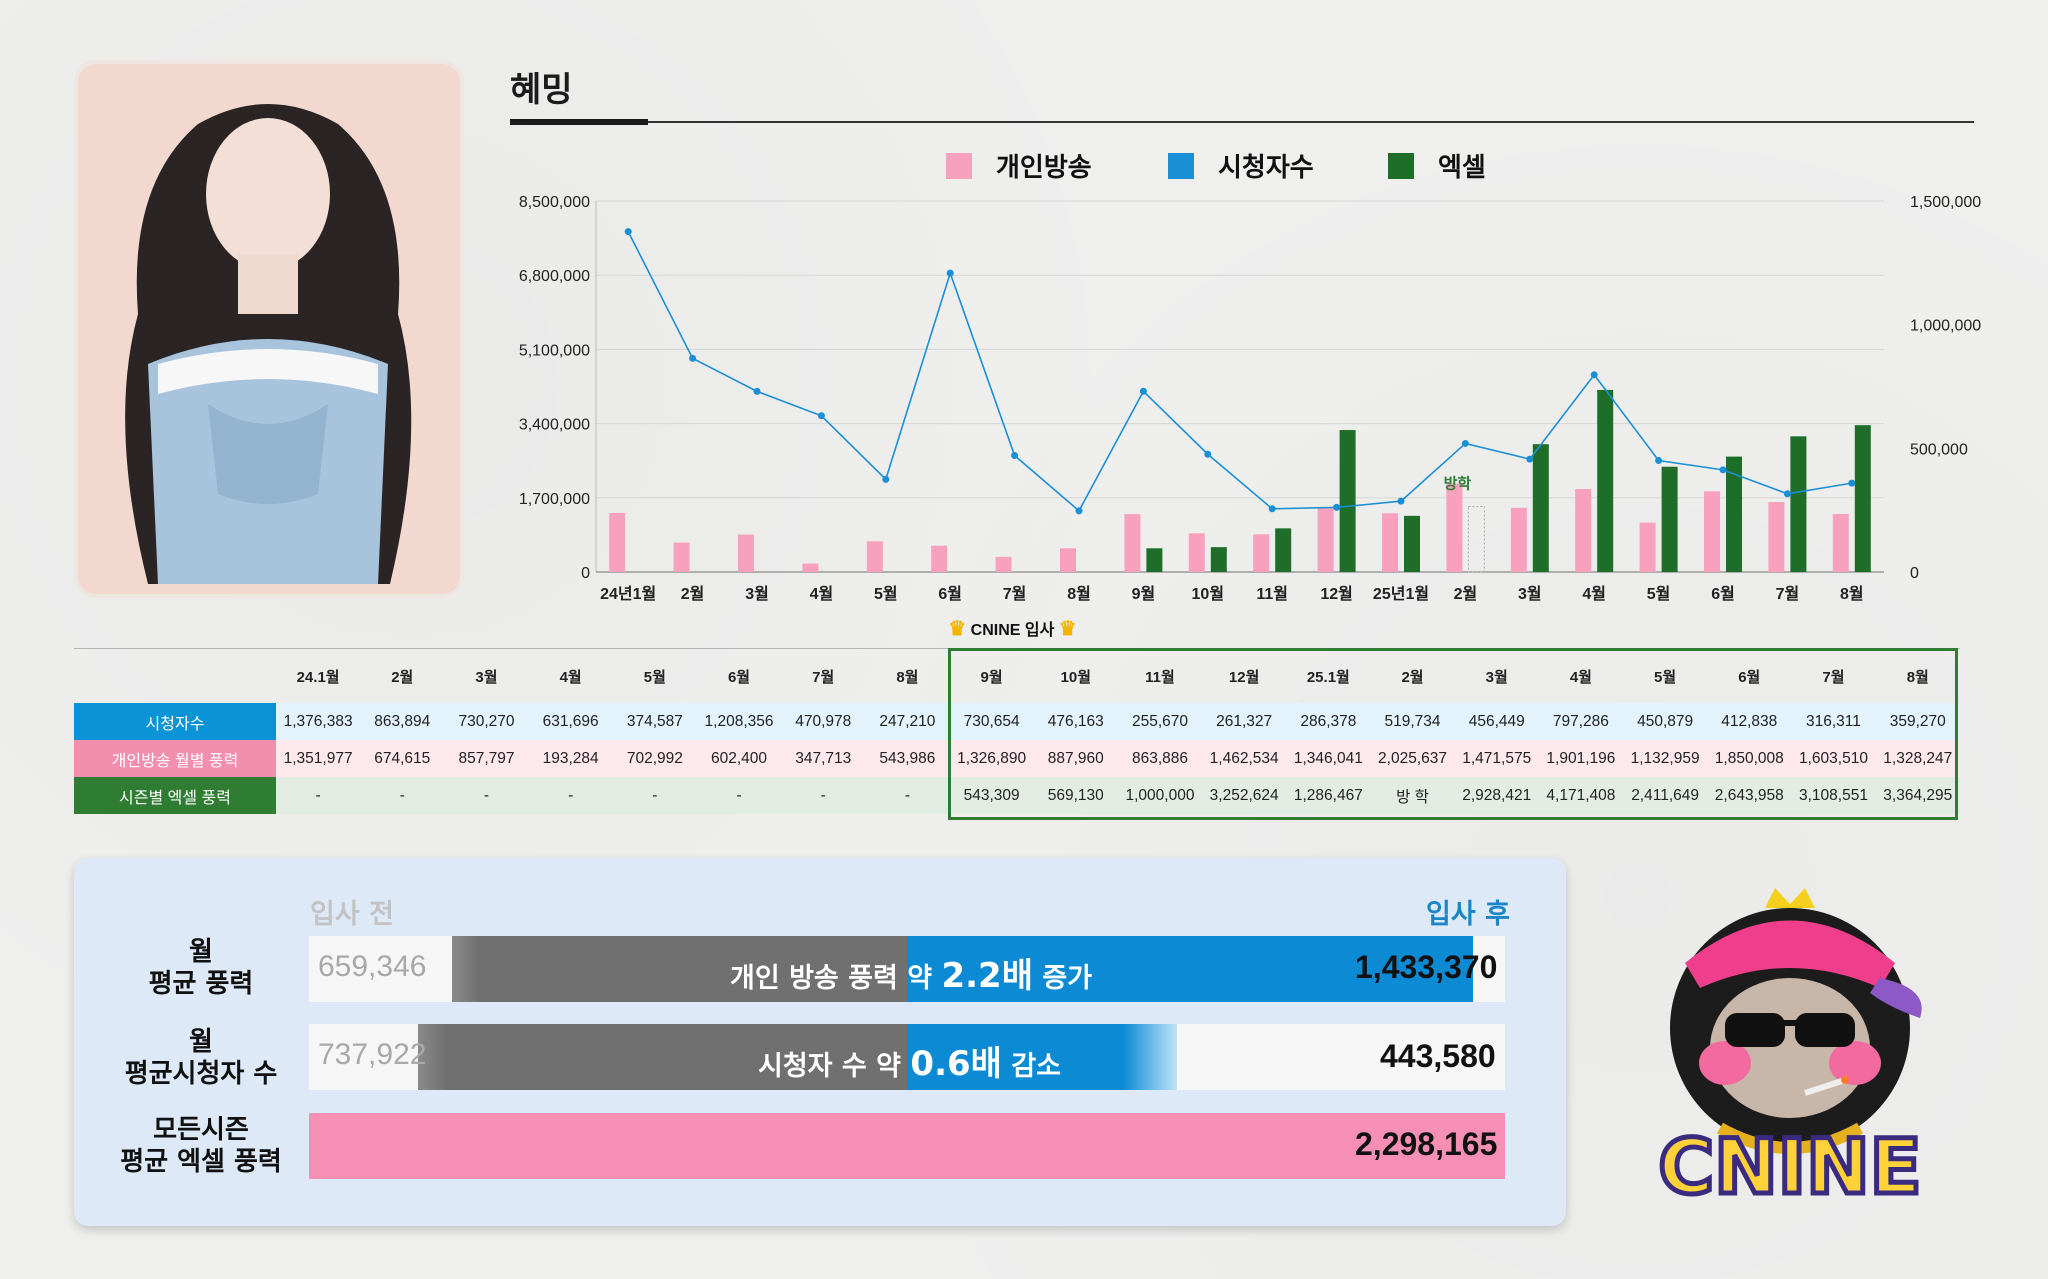 Image resolution: width=2048 pixels, height=1279 pixels. What do you see at coordinates (1496, 675) in the screenshot?
I see `table-column-header: 3월` at bounding box center [1496, 675].